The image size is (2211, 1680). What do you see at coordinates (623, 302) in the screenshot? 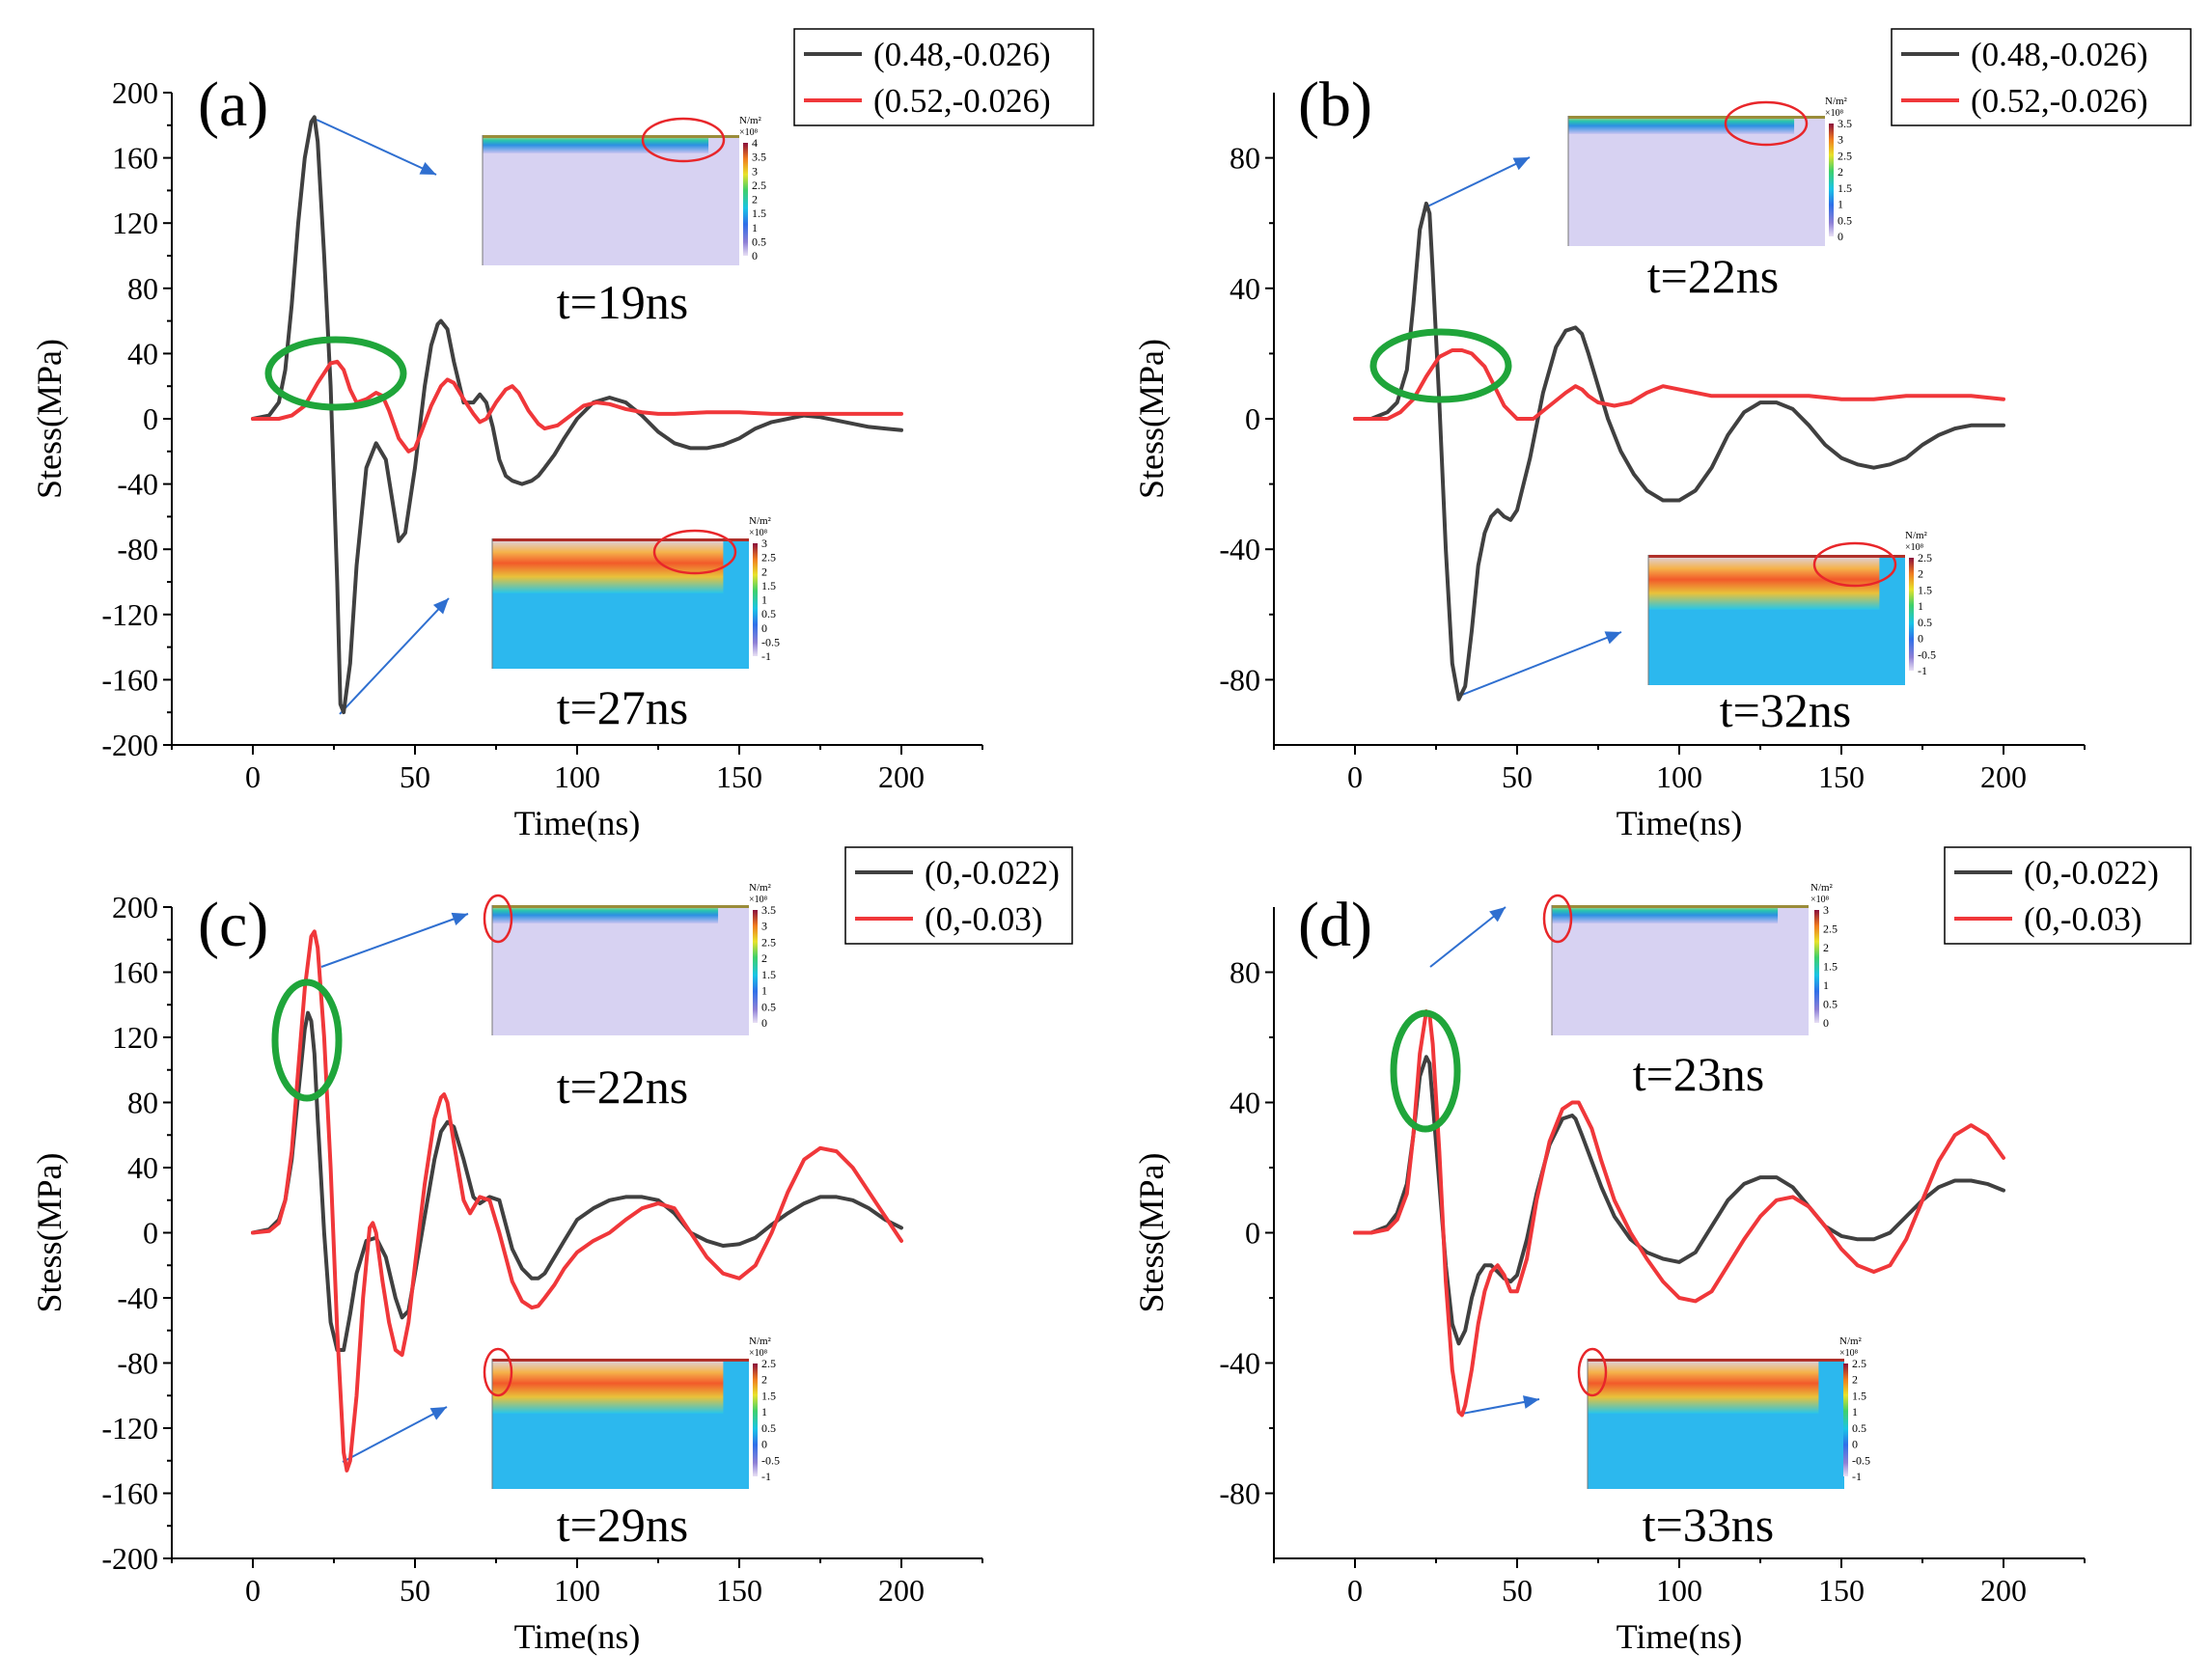
I see `inset-time-label: t=19ns` at bounding box center [623, 302].